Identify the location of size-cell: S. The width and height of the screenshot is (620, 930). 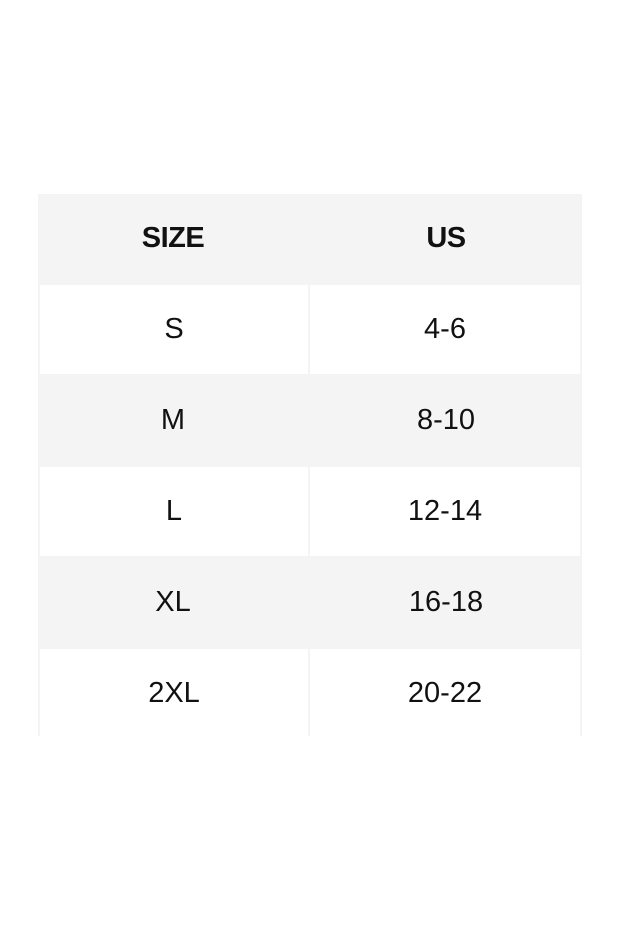
(174, 329).